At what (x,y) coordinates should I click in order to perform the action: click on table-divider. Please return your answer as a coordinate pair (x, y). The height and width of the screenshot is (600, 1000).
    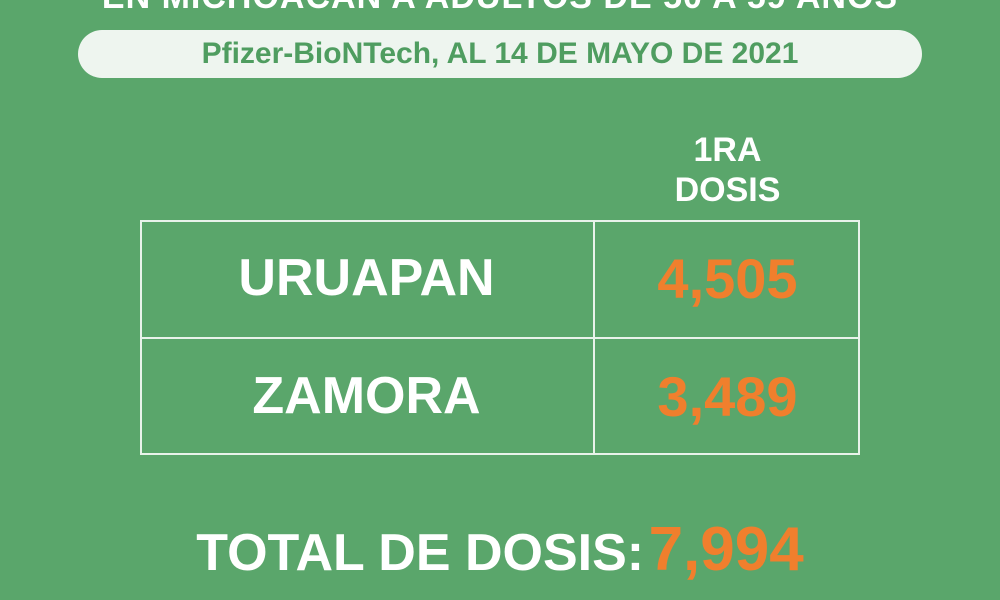
    Looking at the image, I should click on (500, 338).